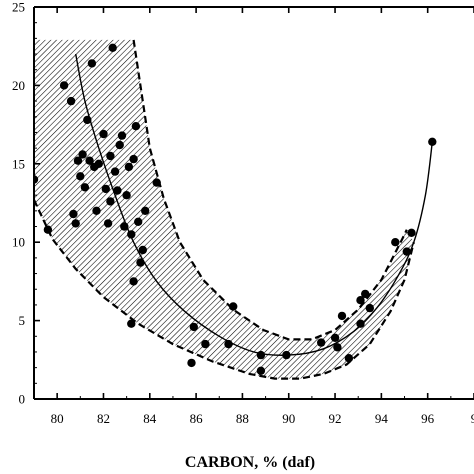 The height and width of the screenshot is (474, 474). What do you see at coordinates (472, 418) in the screenshot?
I see `x-tick-label: 9` at bounding box center [472, 418].